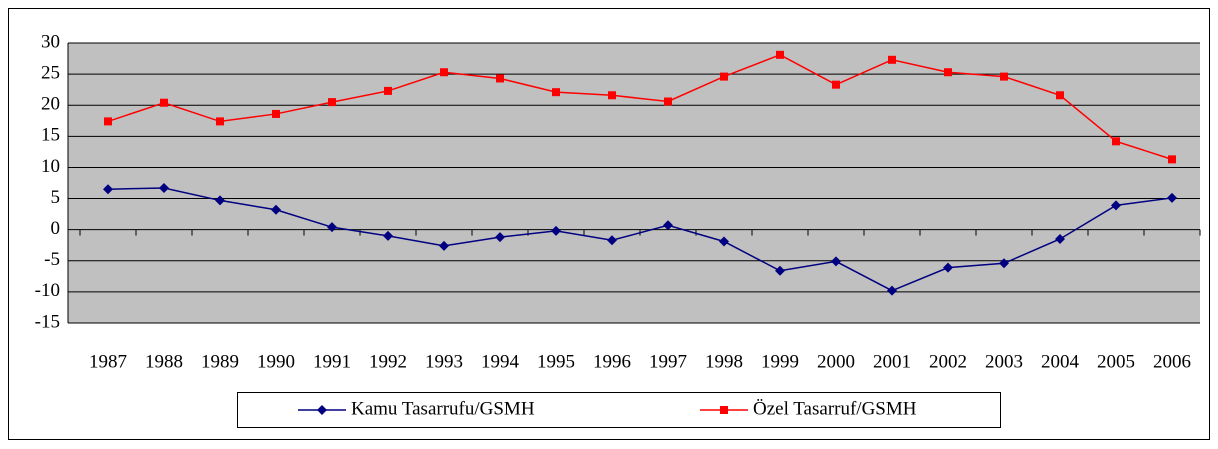 The image size is (1218, 449). I want to click on x-tick-label: 2006, so click(1172, 361).